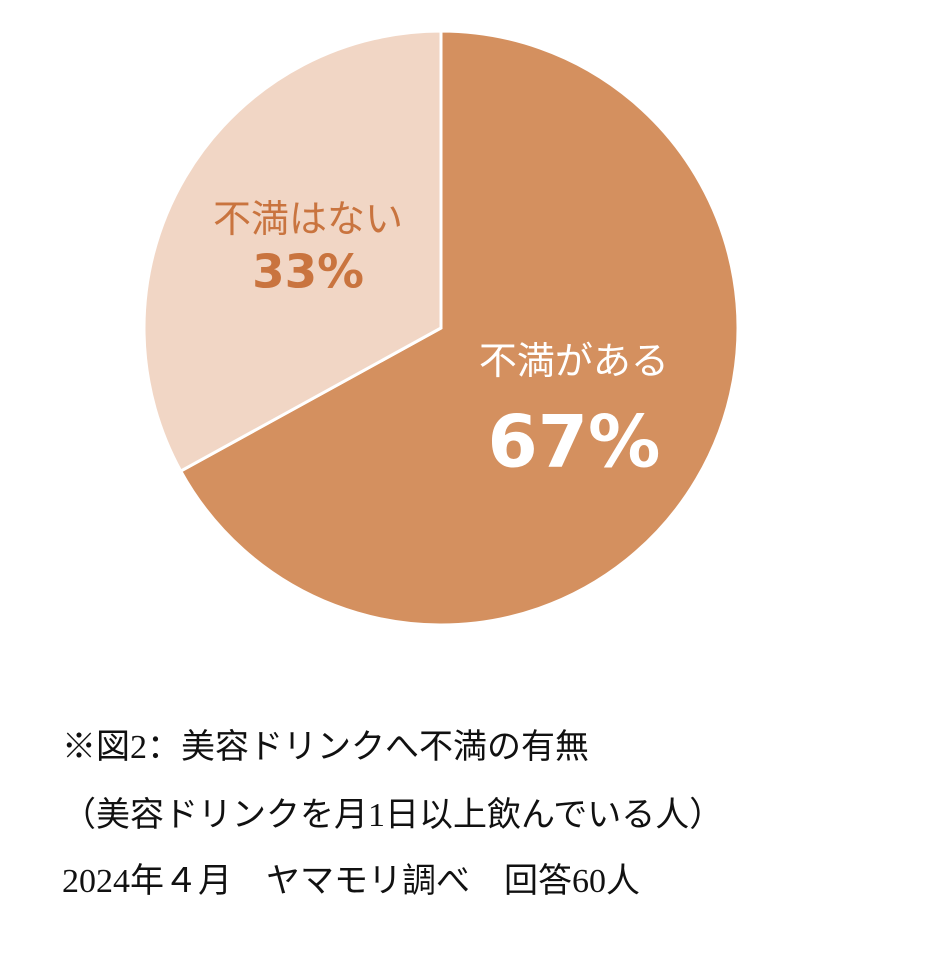 The width and height of the screenshot is (944, 980). Describe the element at coordinates (574, 361) in the screenshot. I see `slice-label: 不満がある` at that location.